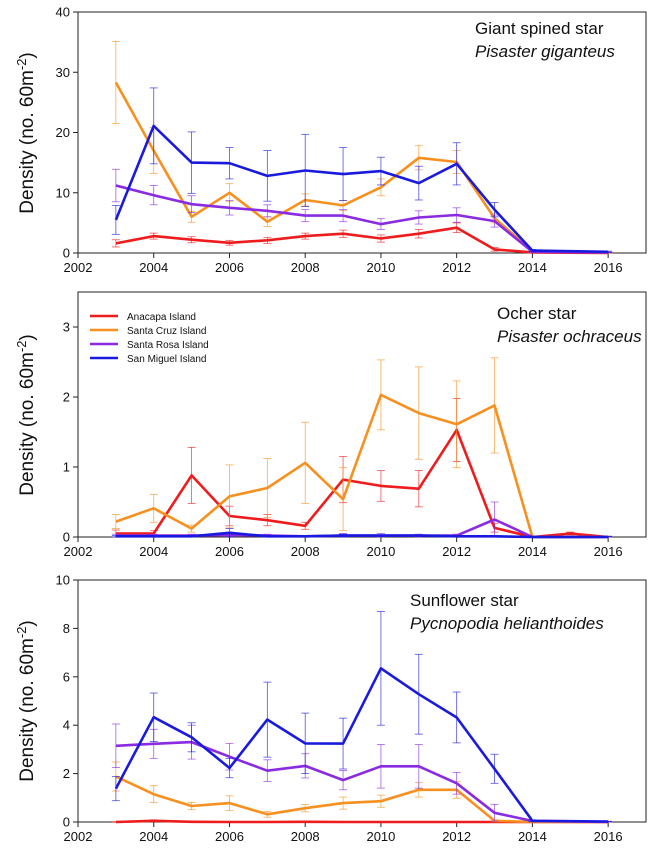 Image resolution: width=650 pixels, height=859 pixels. What do you see at coordinates (539, 28) in the screenshot?
I see `chart-title: Giant spined star` at bounding box center [539, 28].